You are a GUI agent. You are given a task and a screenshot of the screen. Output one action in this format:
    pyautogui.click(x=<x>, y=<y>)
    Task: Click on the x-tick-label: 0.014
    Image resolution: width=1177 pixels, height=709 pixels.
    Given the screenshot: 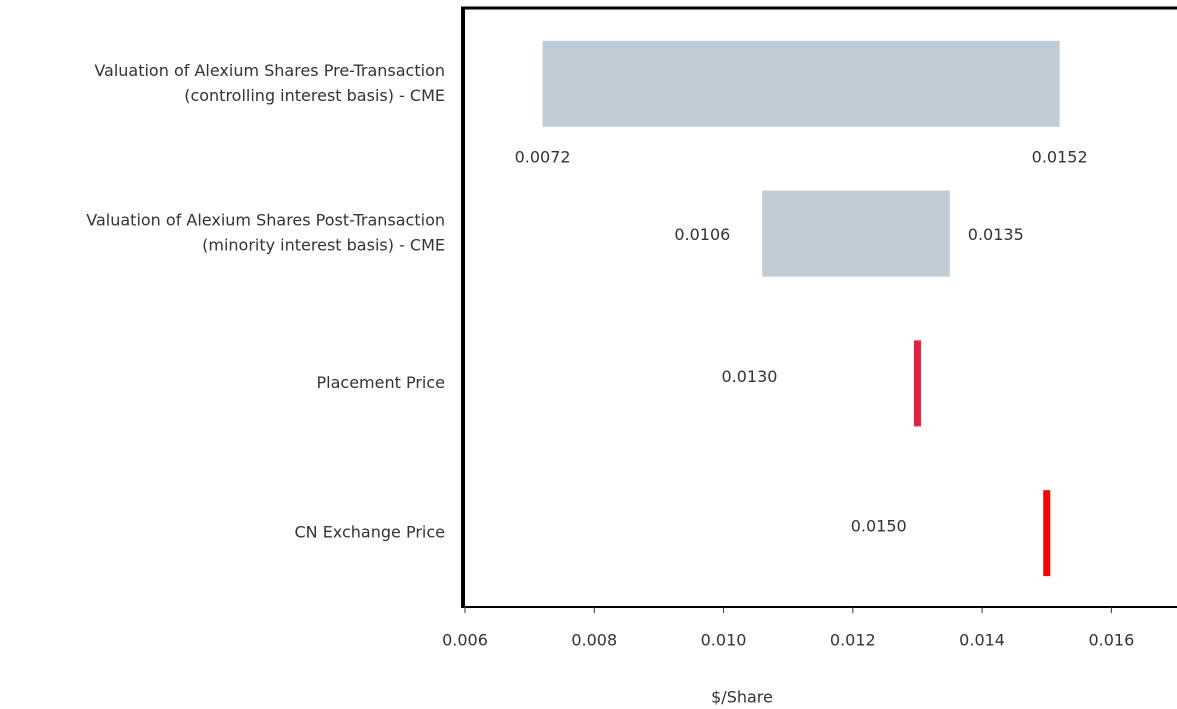 What is the action you would take?
    pyautogui.click(x=982, y=640)
    